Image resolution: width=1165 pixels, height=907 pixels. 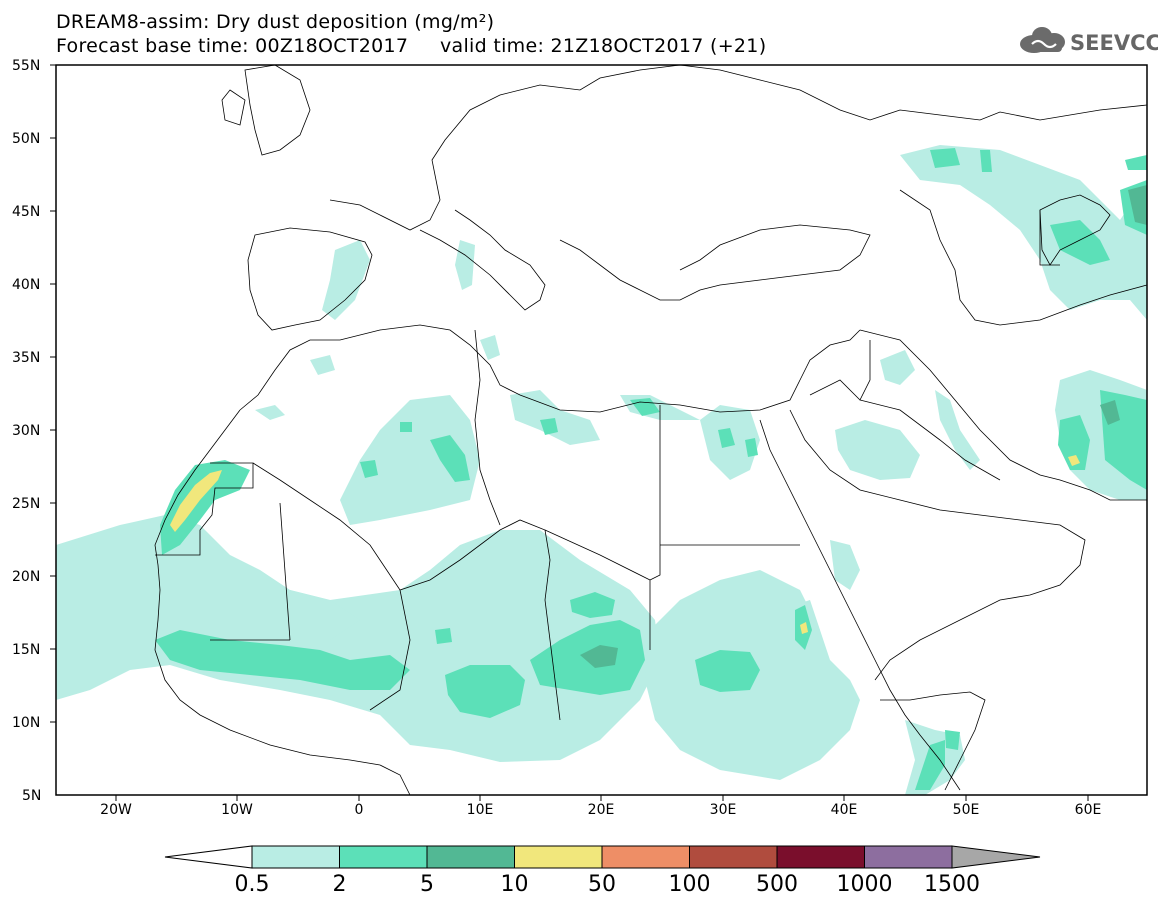 What do you see at coordinates (723, 810) in the screenshot?
I see `lon-label: 30E` at bounding box center [723, 810].